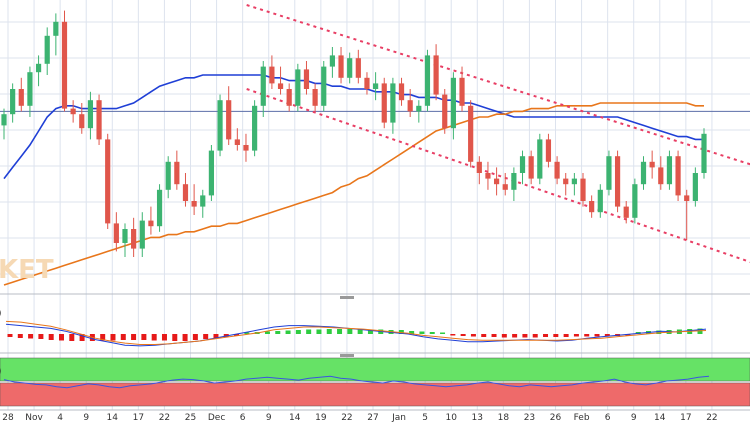  Describe the element at coordinates (138, 418) in the screenshot. I see `x-tick-label: 17` at that location.